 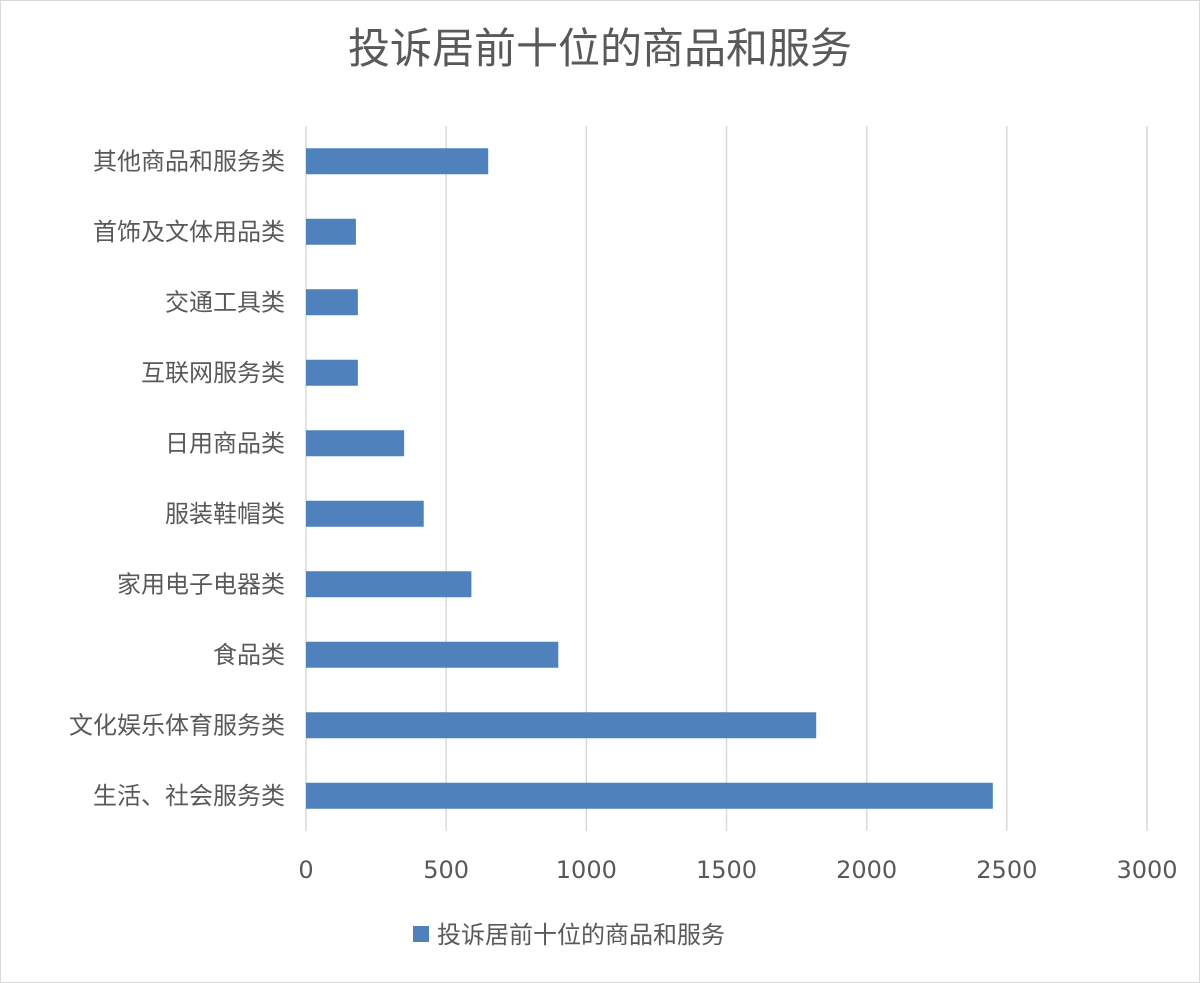 I want to click on legend: 投诉居前十位的商品和服务, so click(x=569, y=935).